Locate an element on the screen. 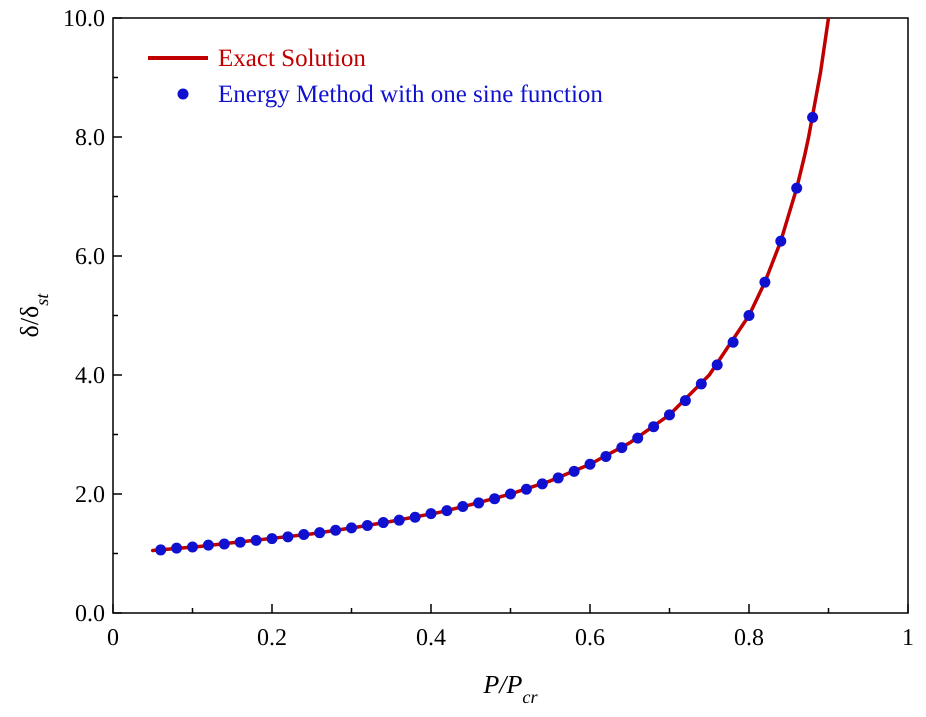  y-tick-label: 6.0 is located at coordinates (90, 257).